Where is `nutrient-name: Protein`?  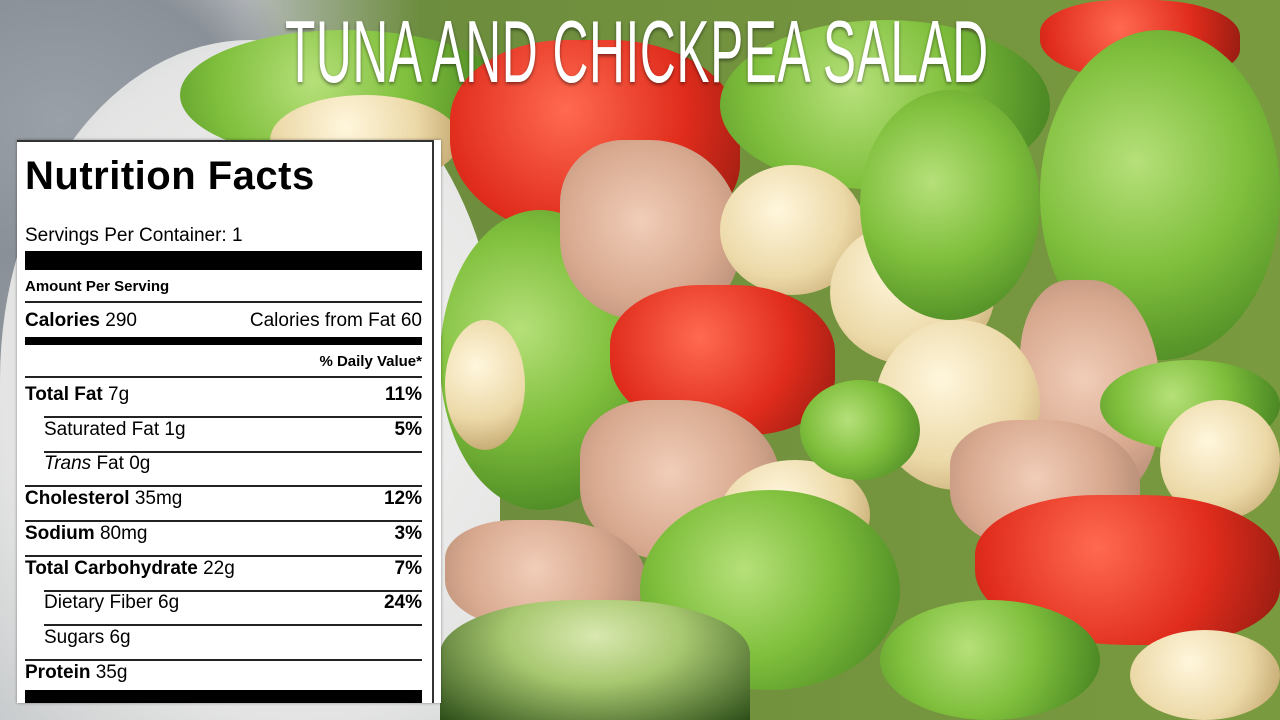 nutrient-name: Protein is located at coordinates (58, 672).